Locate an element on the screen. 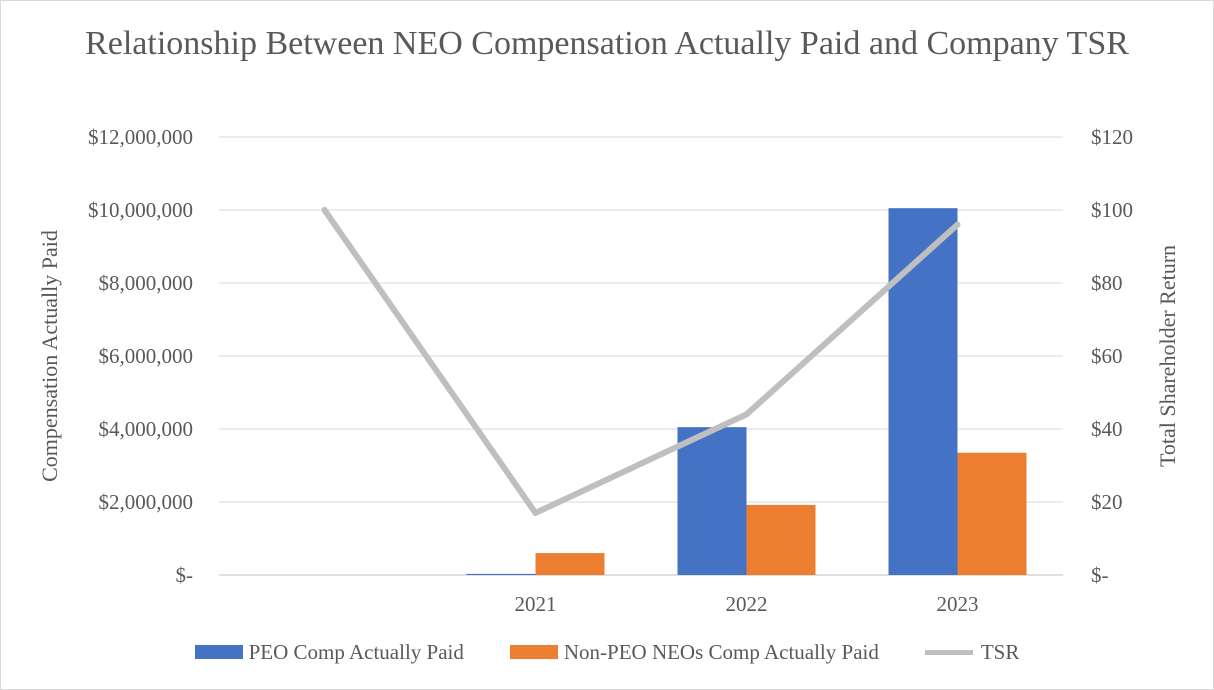  y-tick-label: $- is located at coordinates (185, 575).